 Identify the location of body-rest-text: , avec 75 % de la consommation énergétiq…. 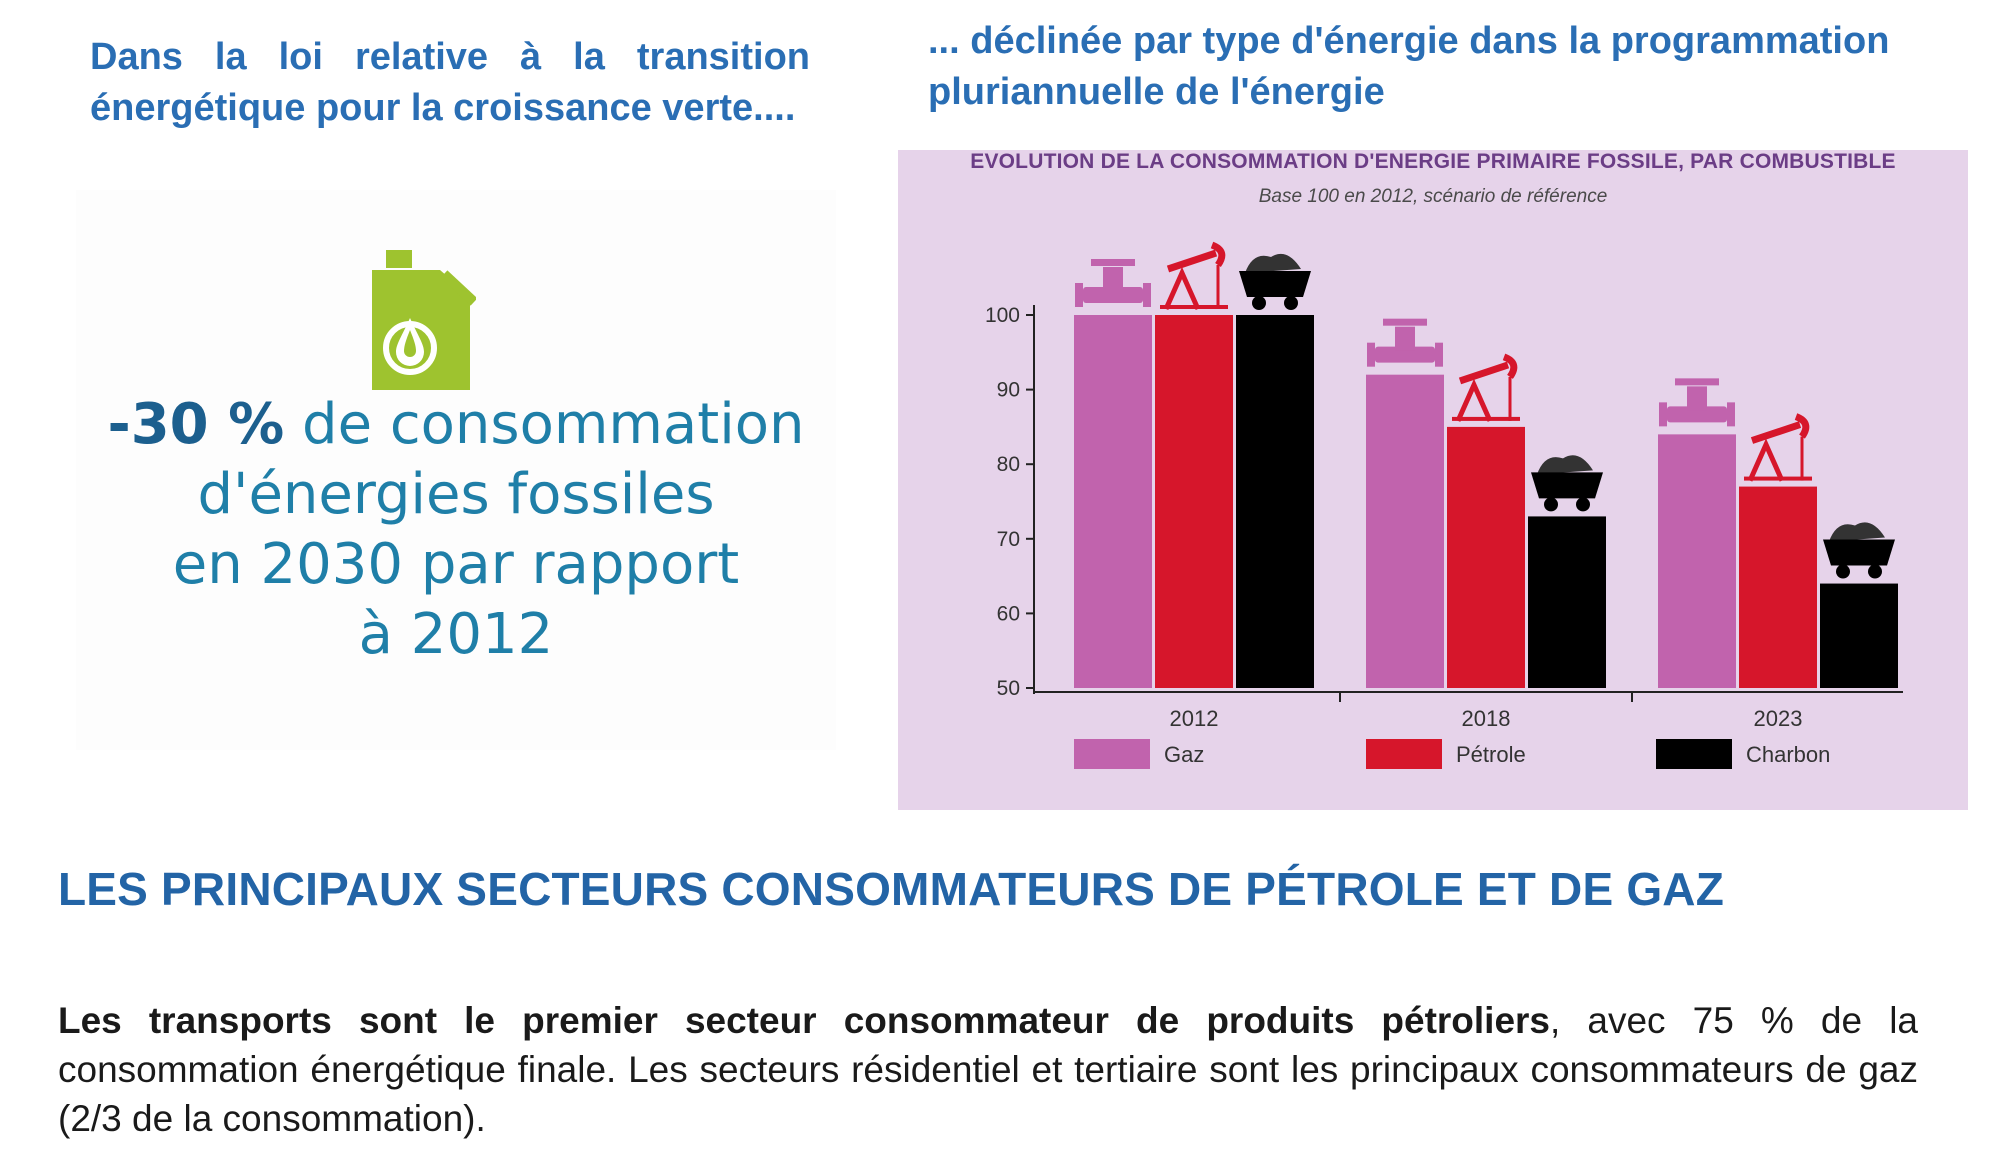
(988, 1069).